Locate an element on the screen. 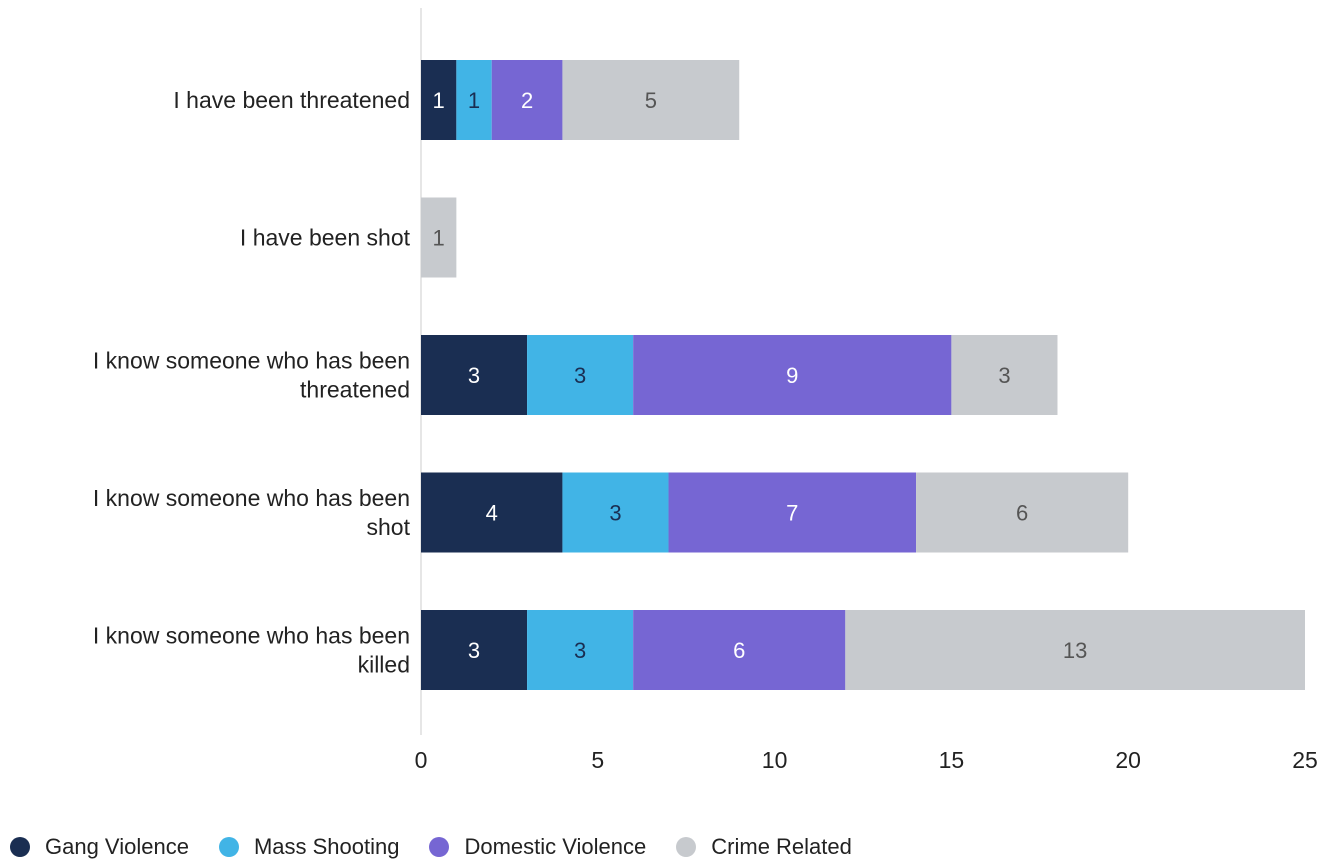 The height and width of the screenshot is (865, 1338). legend-item: Domestic Violence is located at coordinates (537, 847).